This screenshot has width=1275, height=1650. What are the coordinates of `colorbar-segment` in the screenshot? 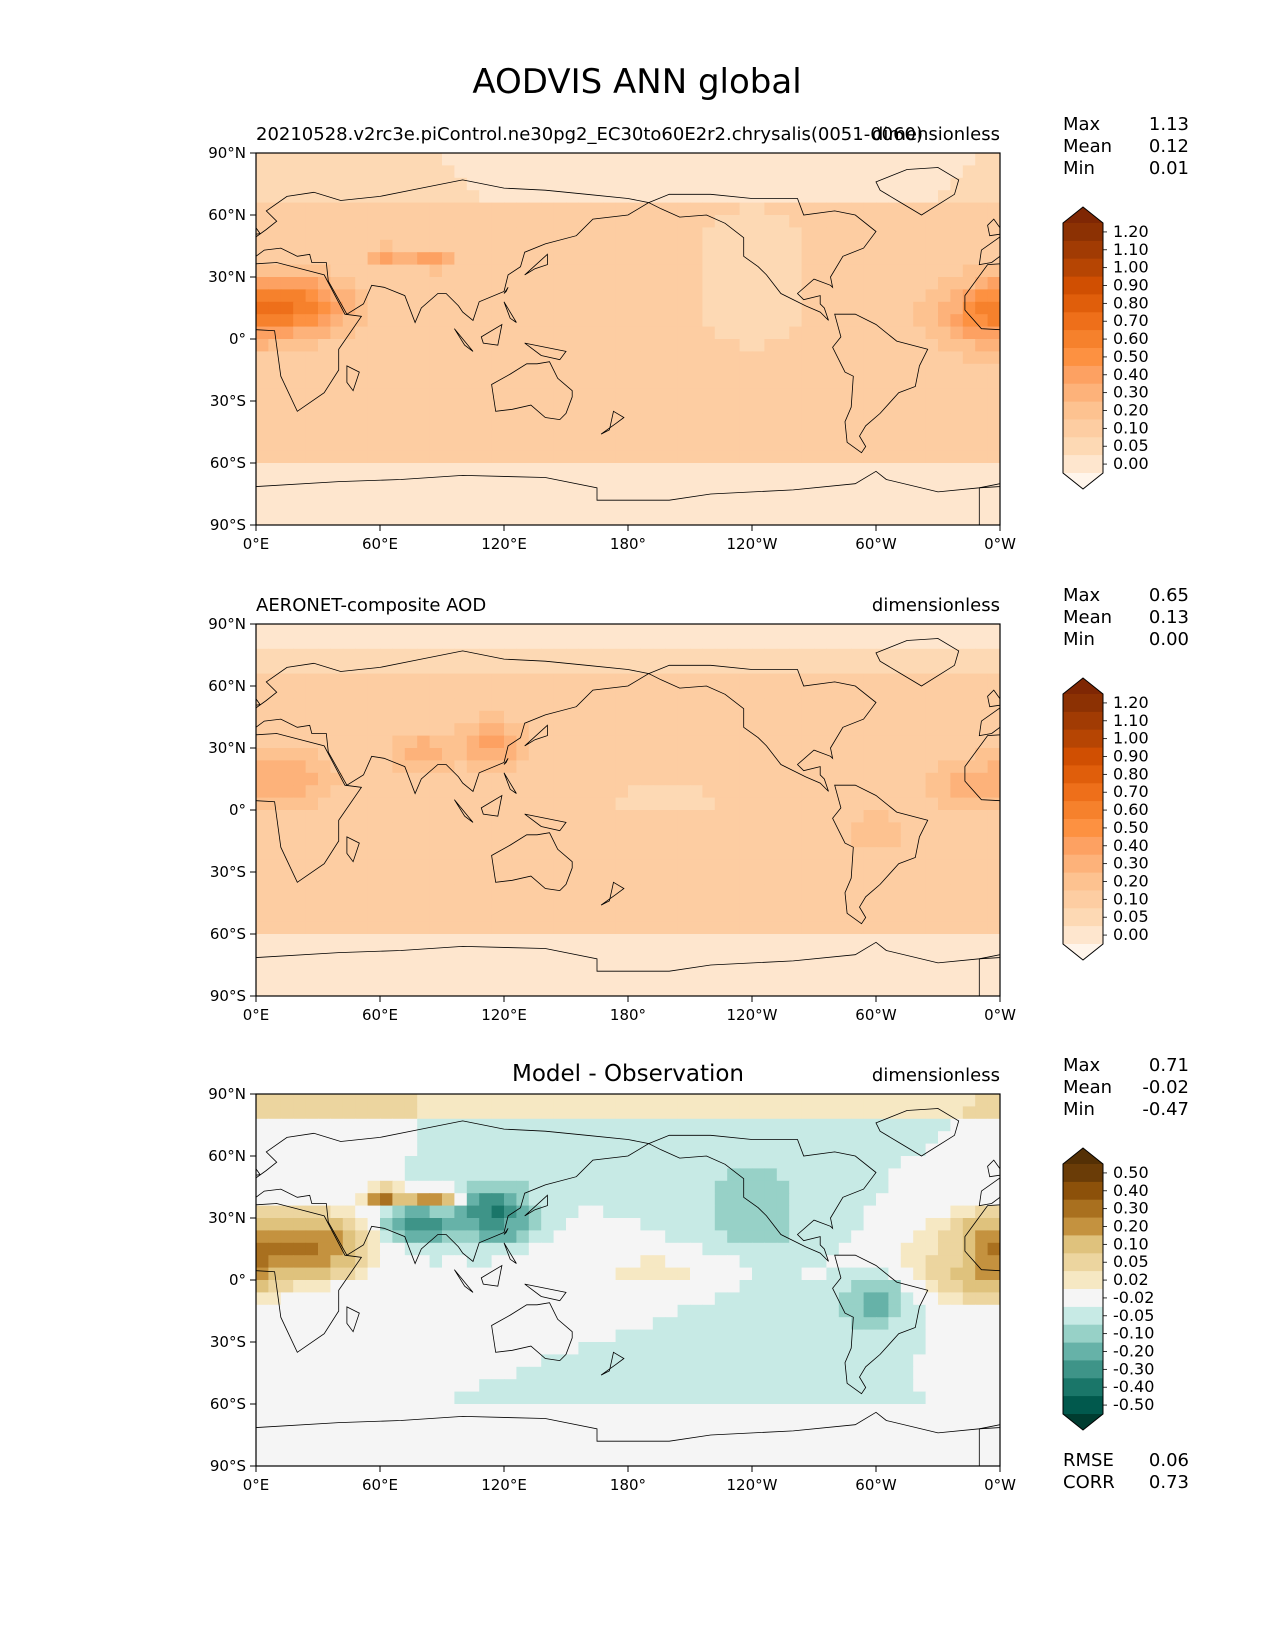 It's located at (1083, 232).